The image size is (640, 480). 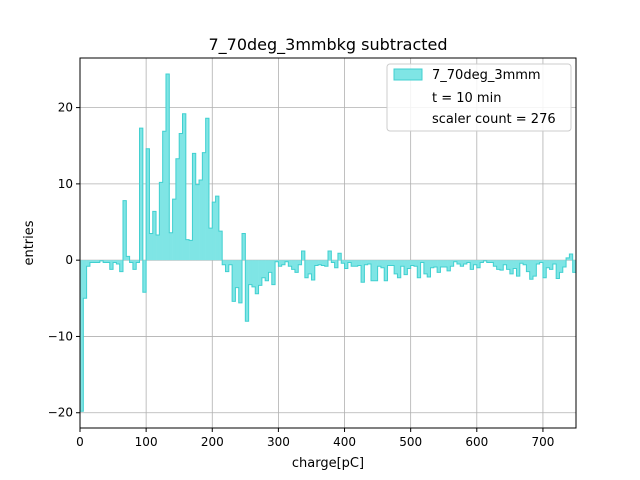 I want to click on x-tick-label: 700, so click(x=542, y=442).